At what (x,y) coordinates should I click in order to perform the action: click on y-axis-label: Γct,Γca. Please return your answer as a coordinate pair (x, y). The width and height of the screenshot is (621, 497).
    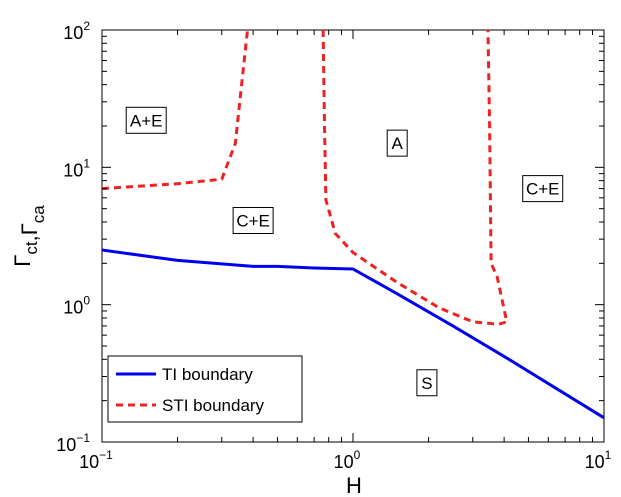
    Looking at the image, I should click on (29, 236).